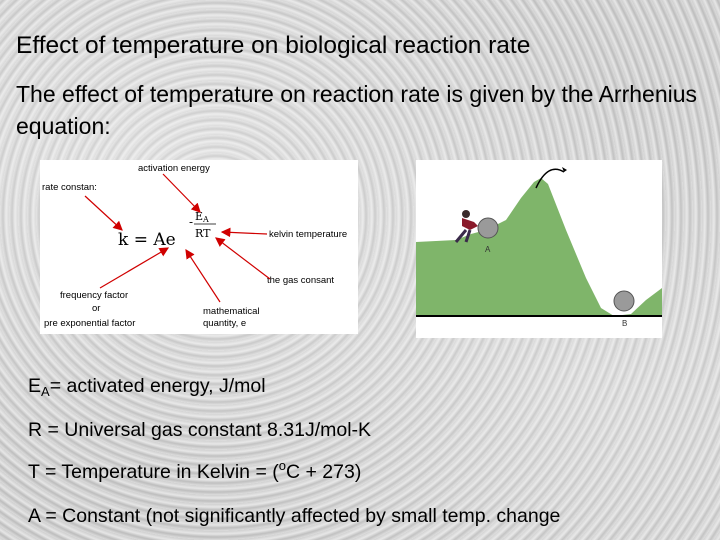 The width and height of the screenshot is (720, 540). I want to click on label-frequency-factor: frequency factor, so click(94, 295).